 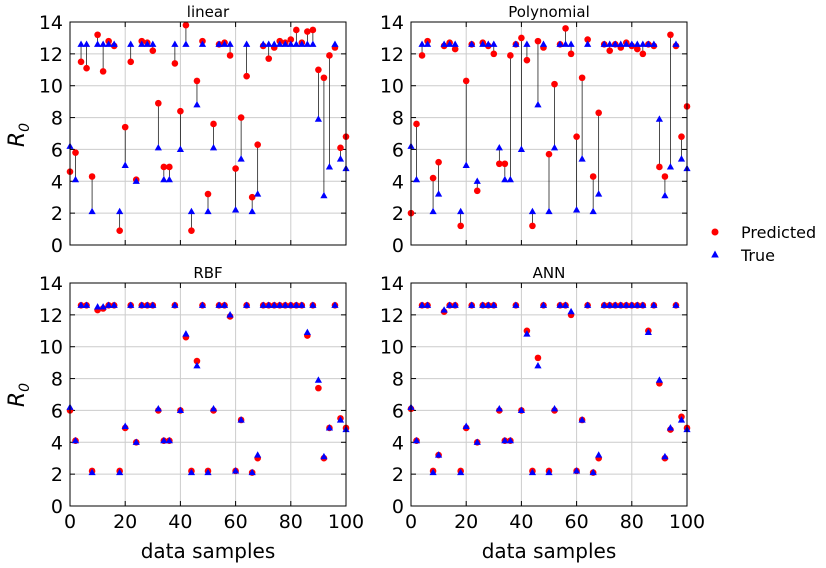 What do you see at coordinates (57, 214) in the screenshot?
I see `y-tick-label: 2` at bounding box center [57, 214].